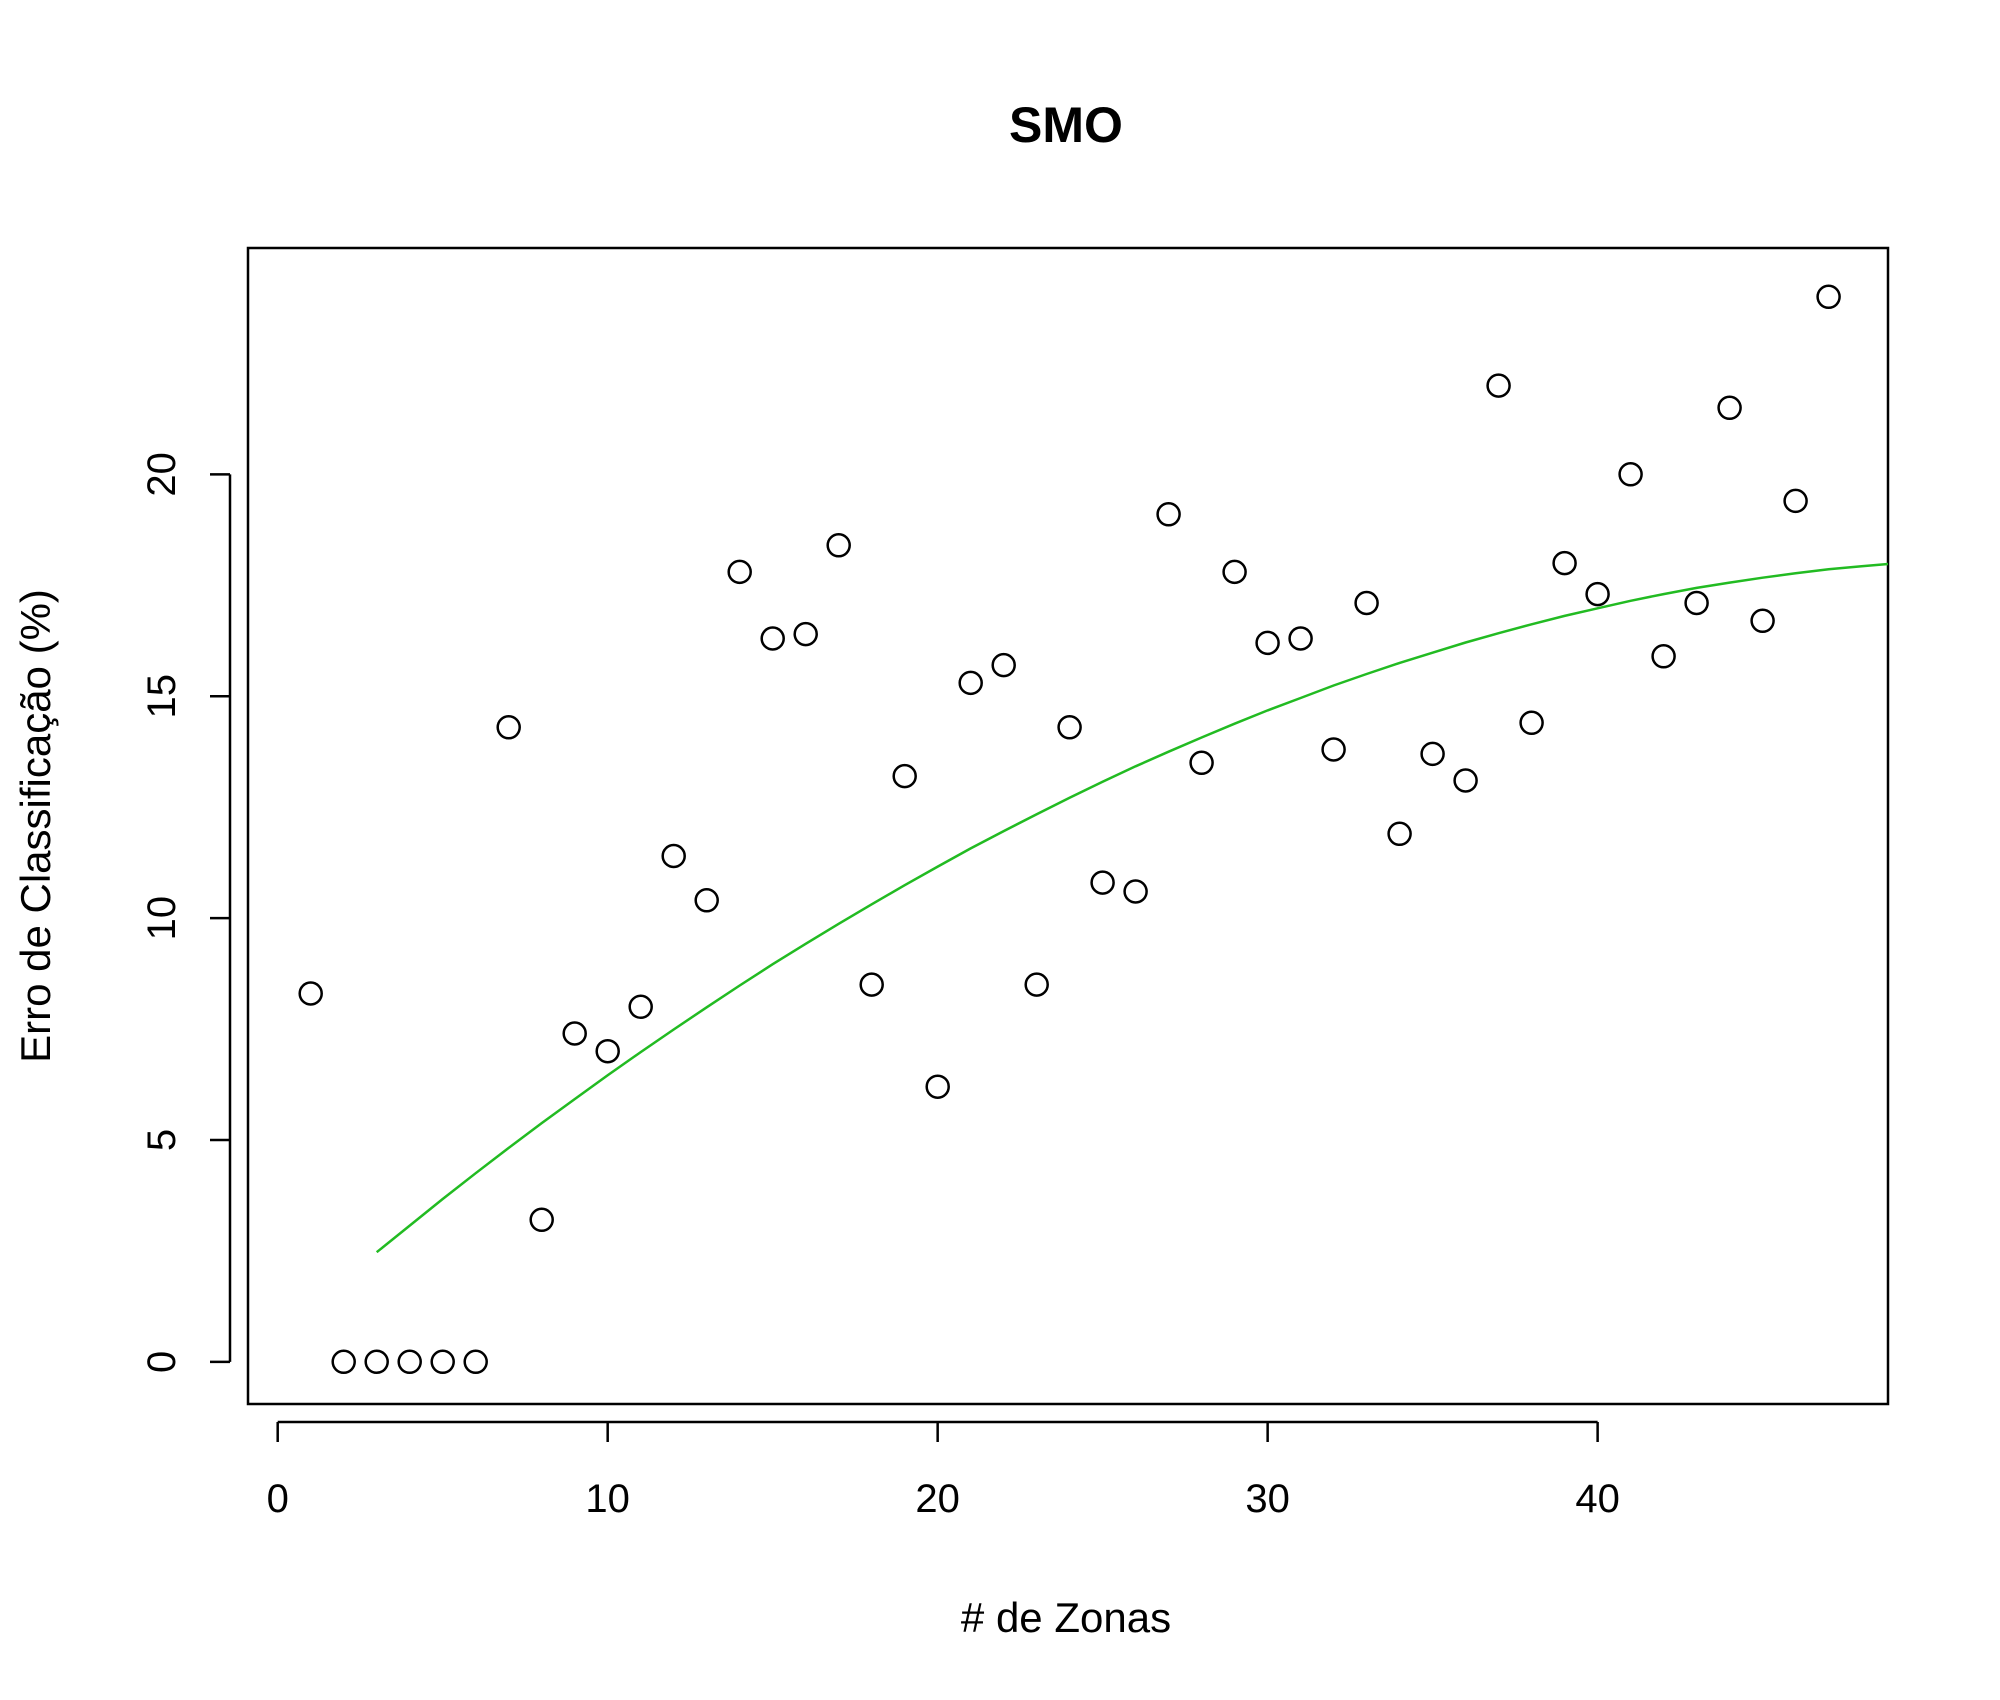 The height and width of the screenshot is (1700, 2000). Describe the element at coordinates (607, 1499) in the screenshot. I see `x-tick-label: 10` at that location.